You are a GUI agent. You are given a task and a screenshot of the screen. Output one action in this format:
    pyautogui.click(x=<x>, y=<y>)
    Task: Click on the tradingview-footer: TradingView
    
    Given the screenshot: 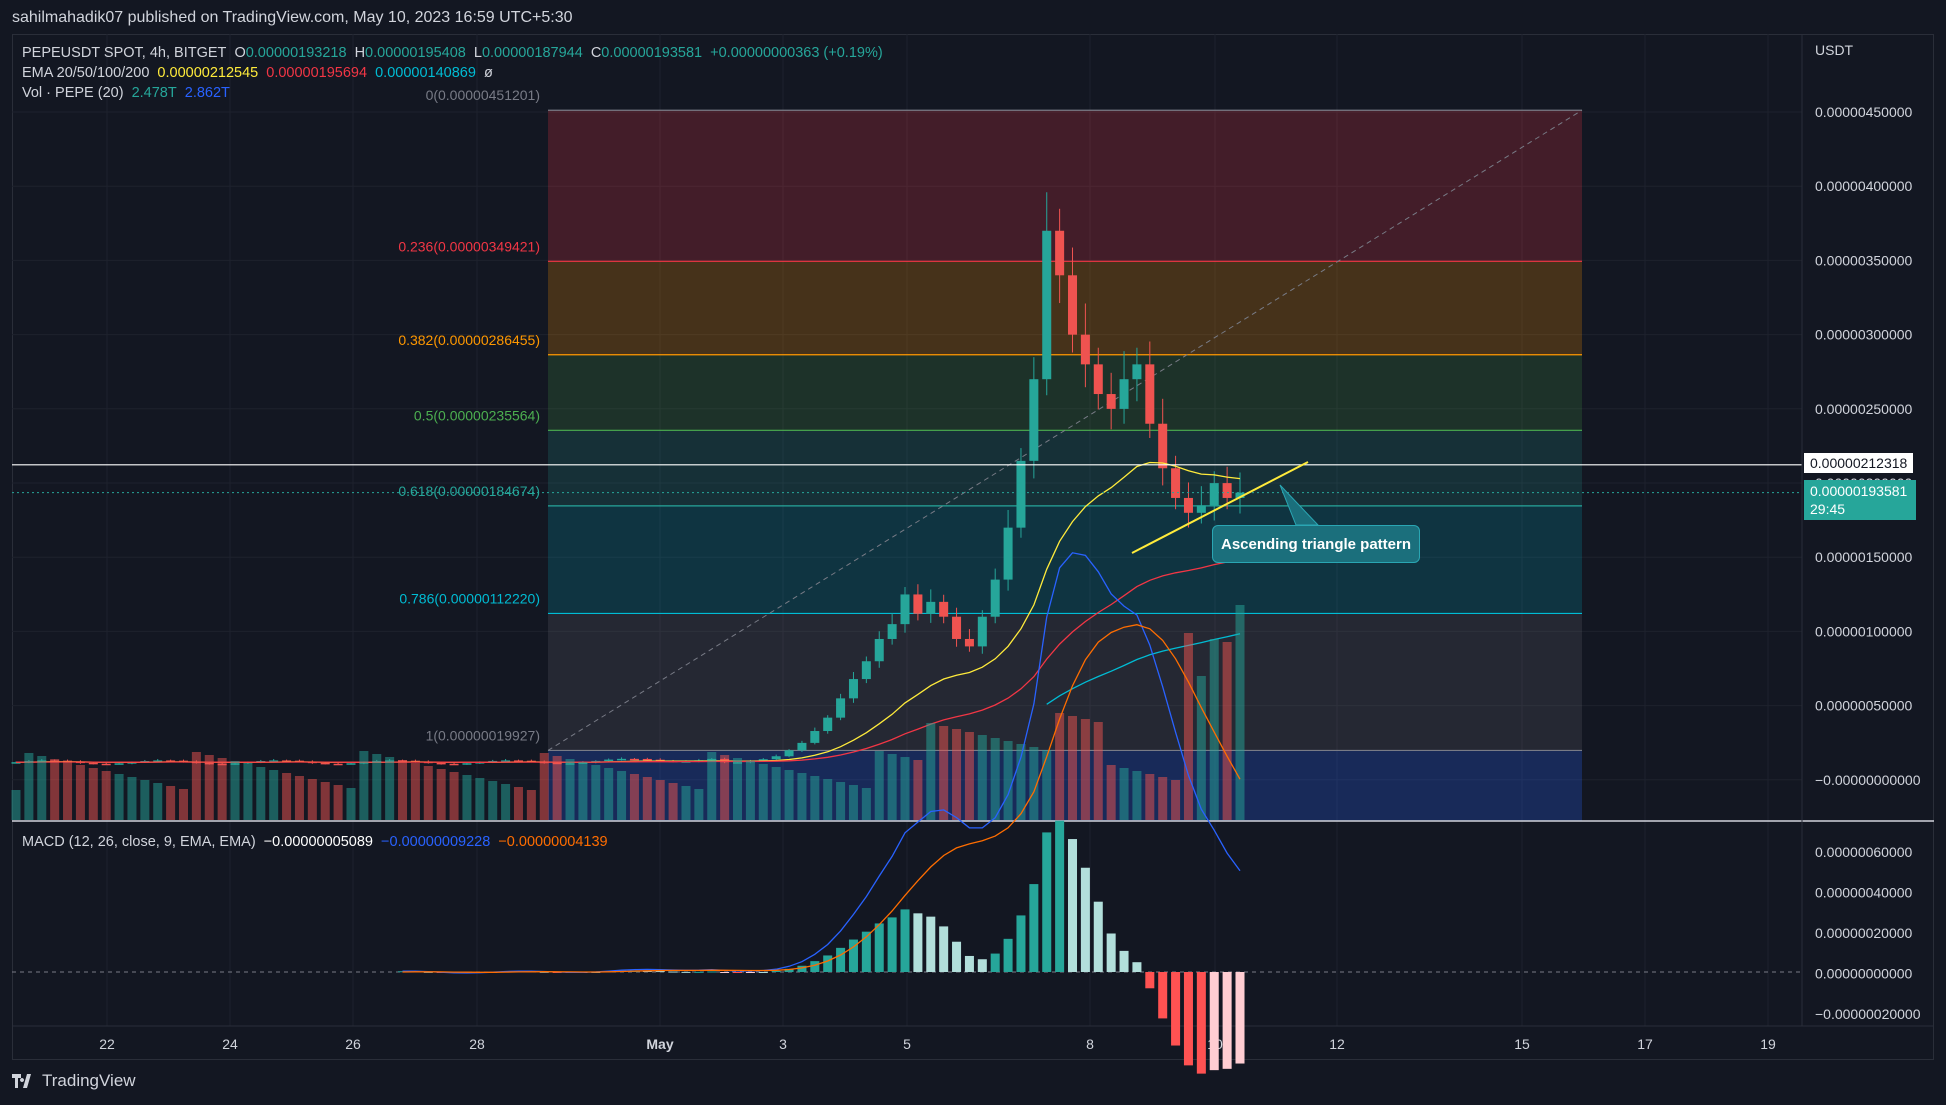 What is the action you would take?
    pyautogui.click(x=74, y=1081)
    